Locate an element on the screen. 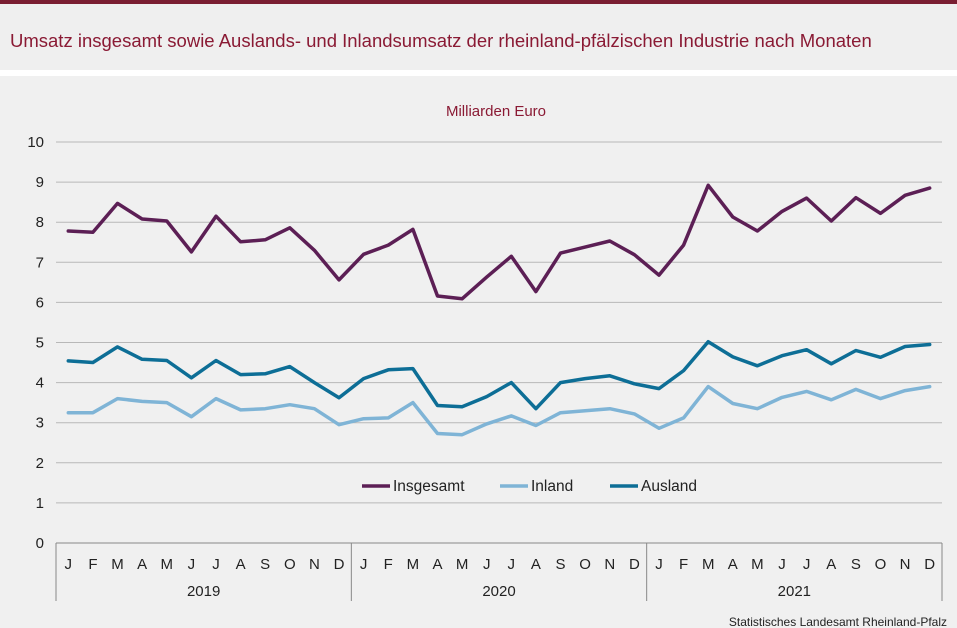  source-note: Statistisches Landesamt Rheinland-Pfalz is located at coordinates (838, 621).